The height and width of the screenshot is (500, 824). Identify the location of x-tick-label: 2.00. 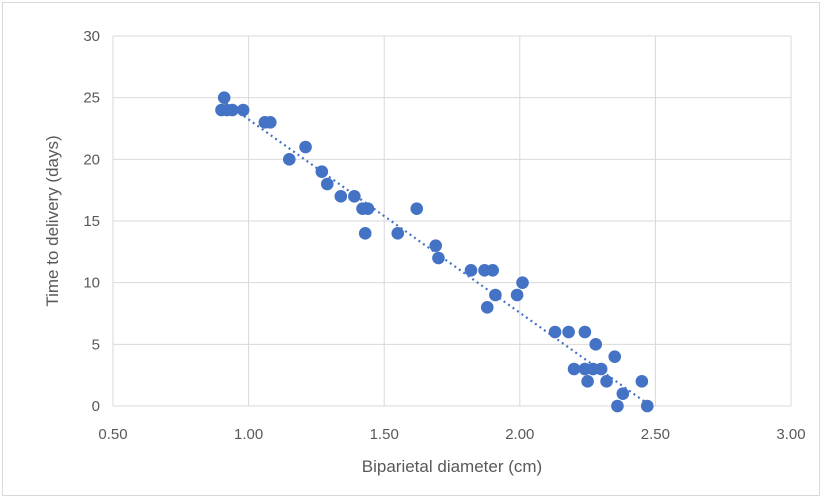
(519, 434).